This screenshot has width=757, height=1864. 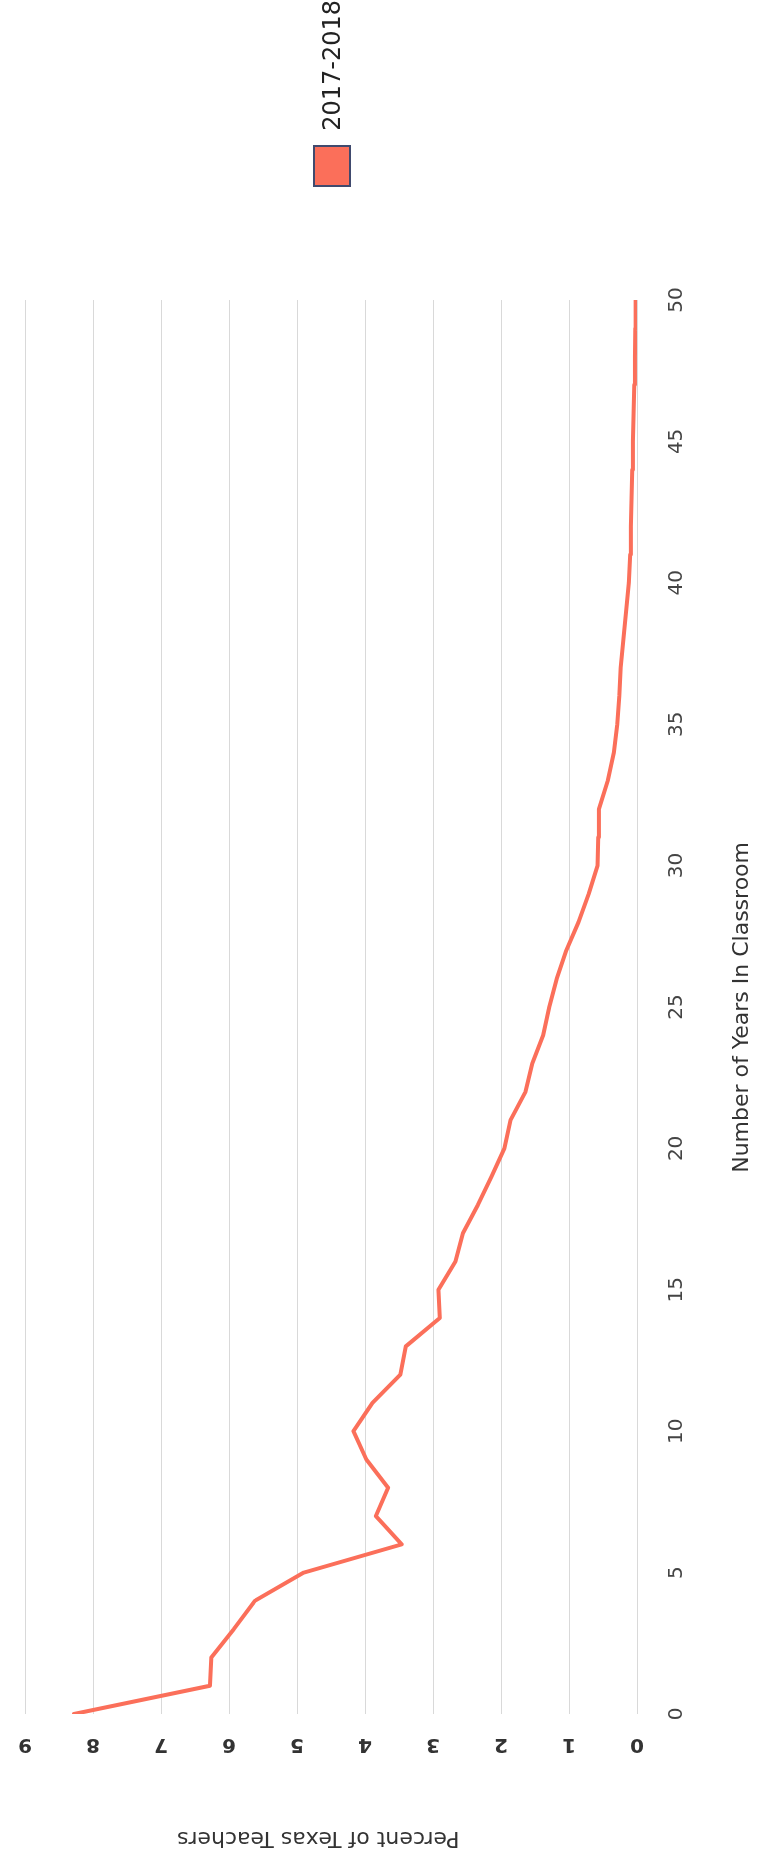 I want to click on y-tick-label: 30, so click(x=675, y=865).